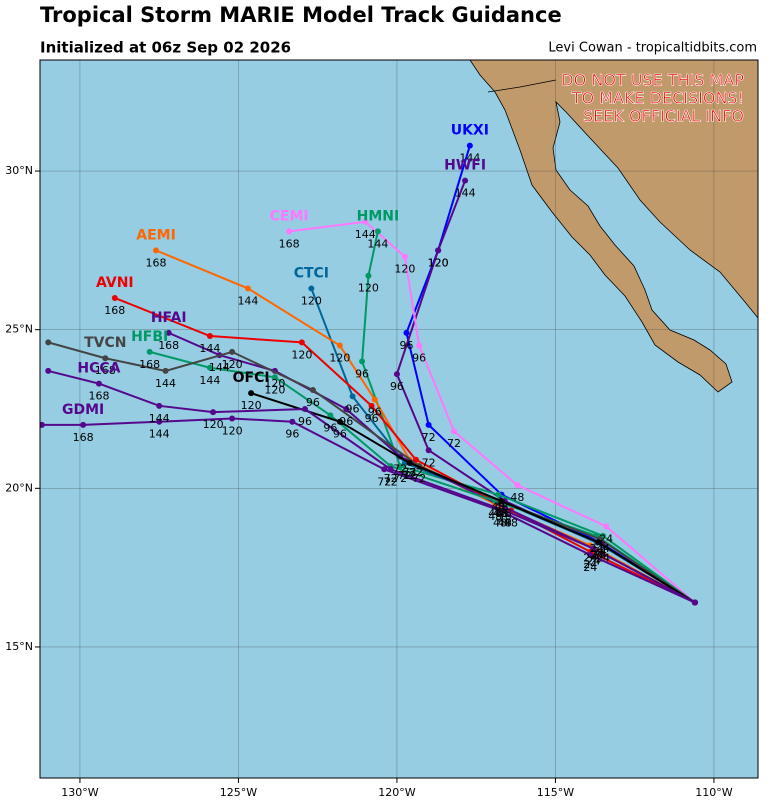  I want to click on subtitle: Initialized at 06z Sep 02 2026, so click(165, 48).